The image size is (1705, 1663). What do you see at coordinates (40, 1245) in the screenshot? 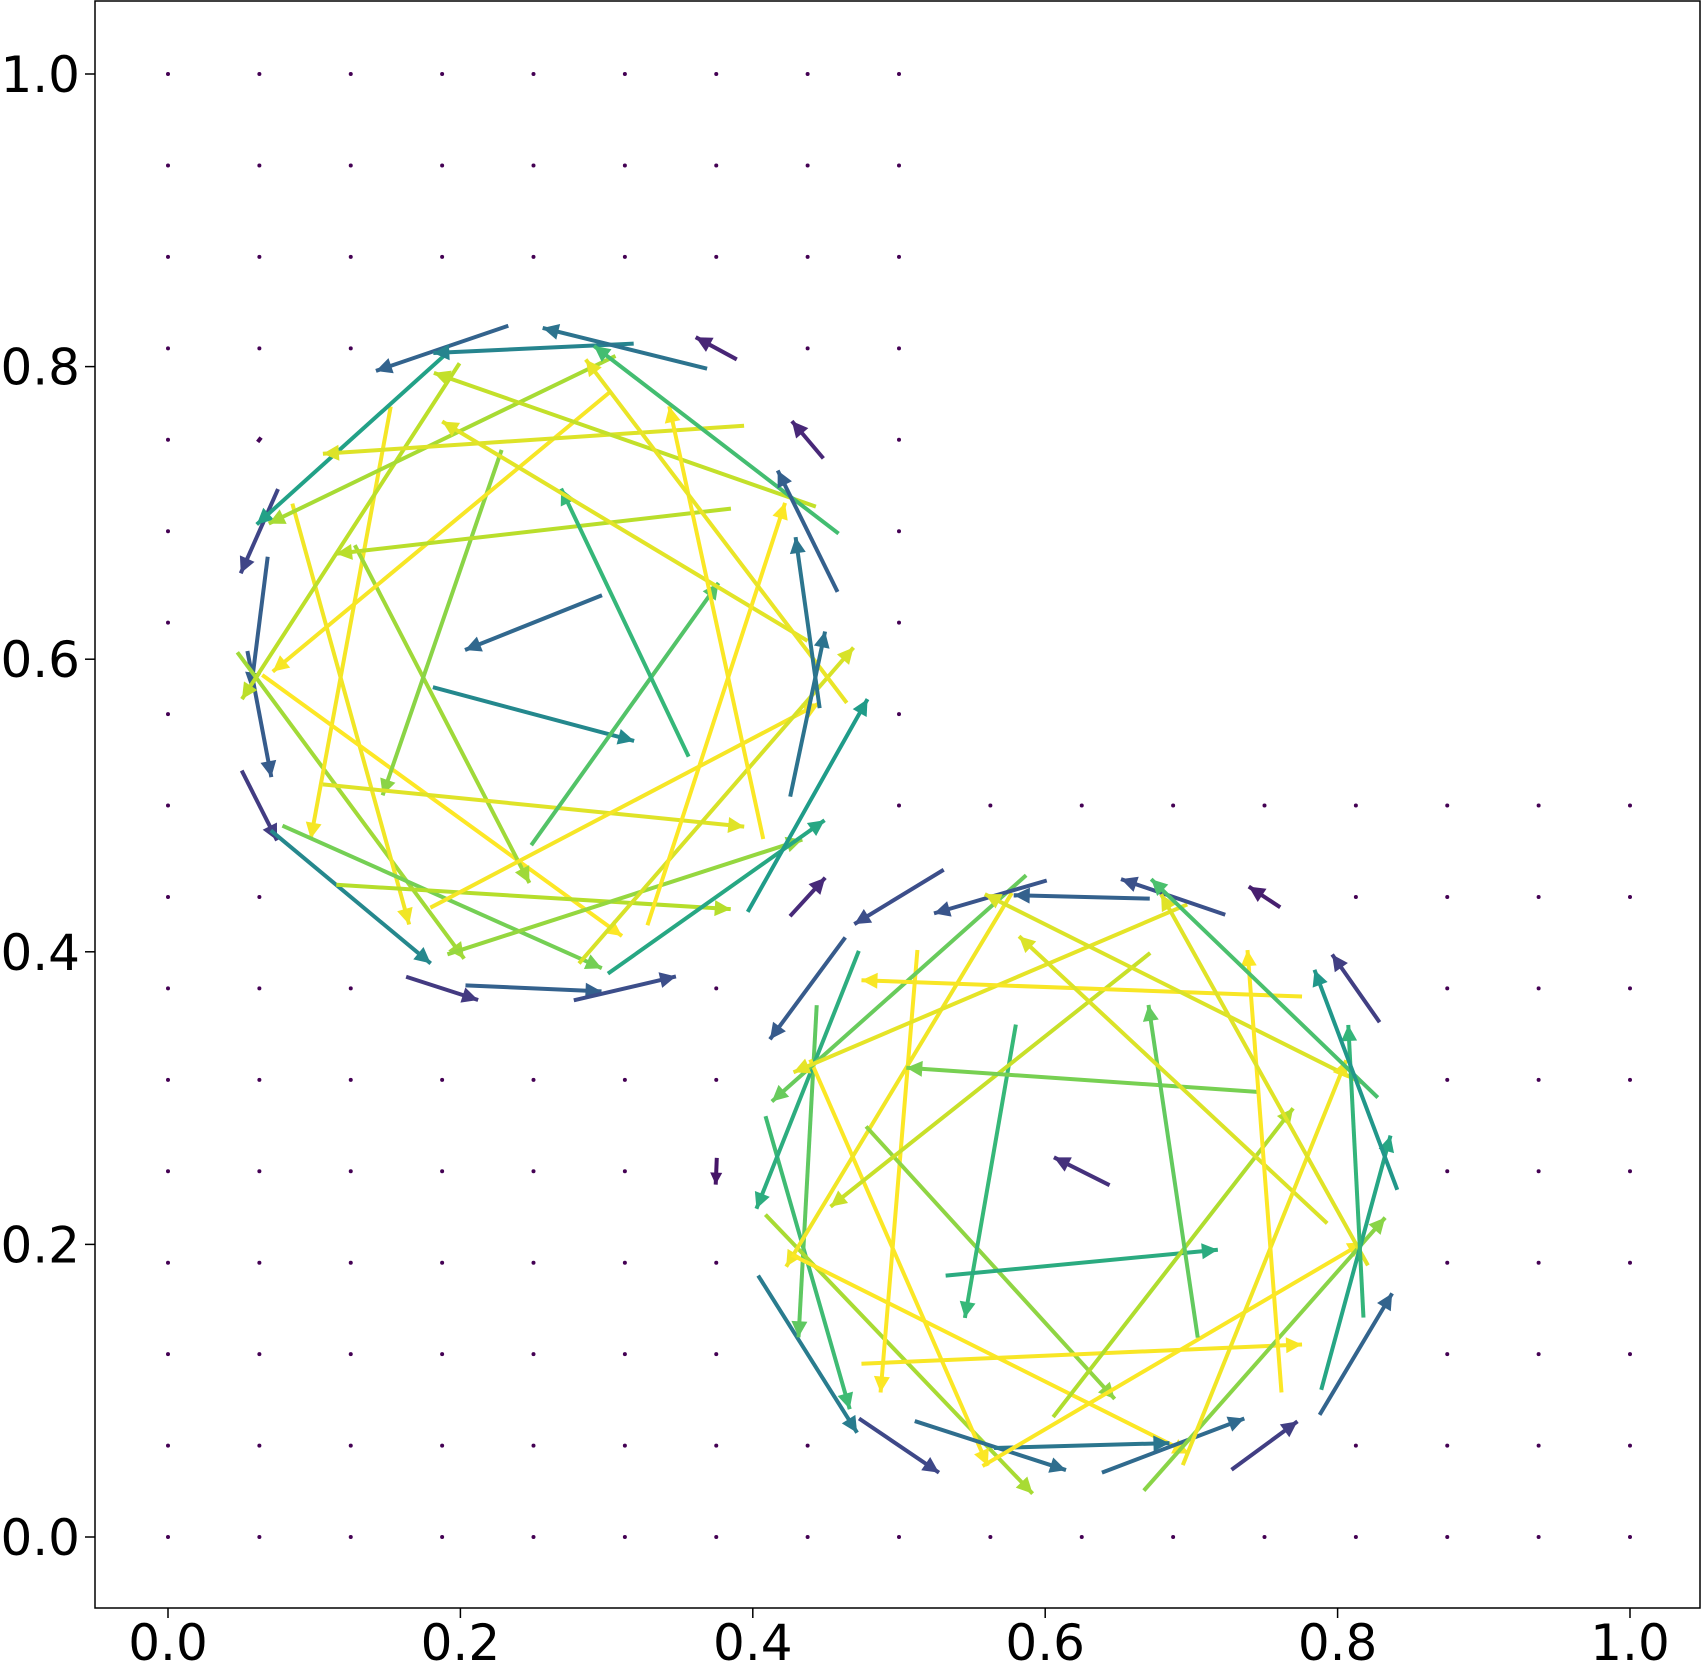
I see `y-tick-label: 0.2` at bounding box center [40, 1245].